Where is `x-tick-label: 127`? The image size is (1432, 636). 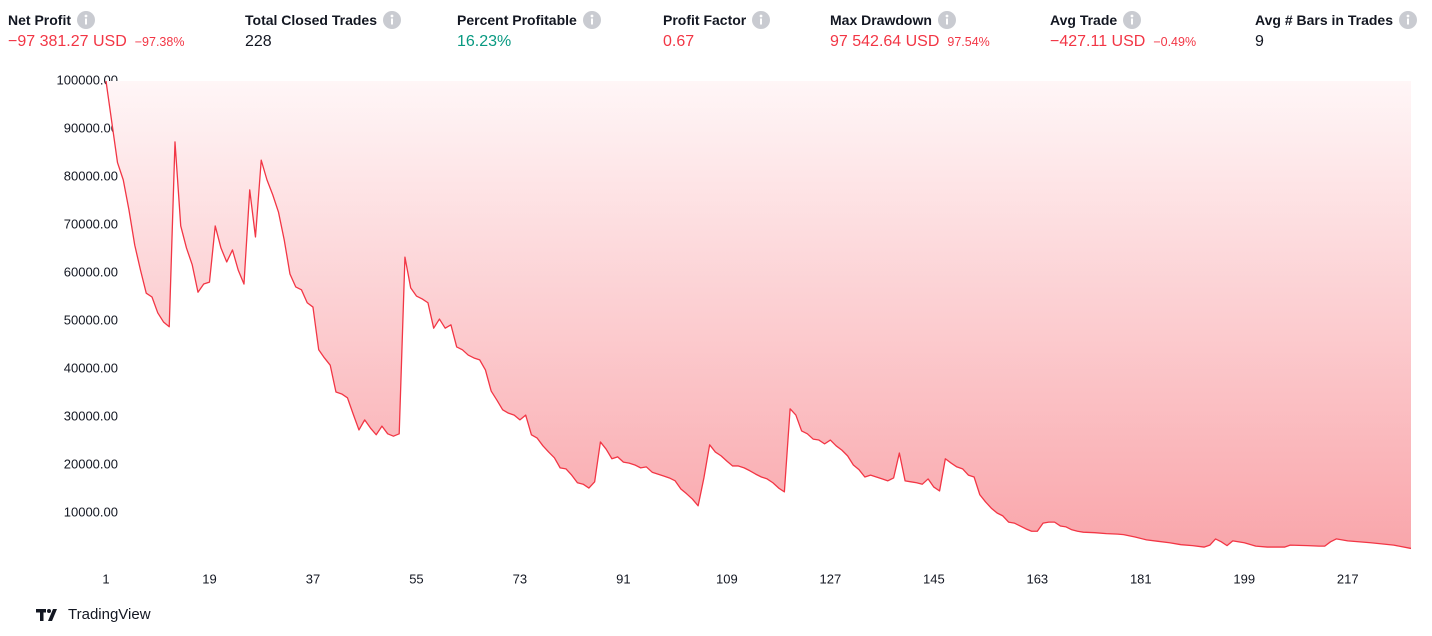 x-tick-label: 127 is located at coordinates (831, 578).